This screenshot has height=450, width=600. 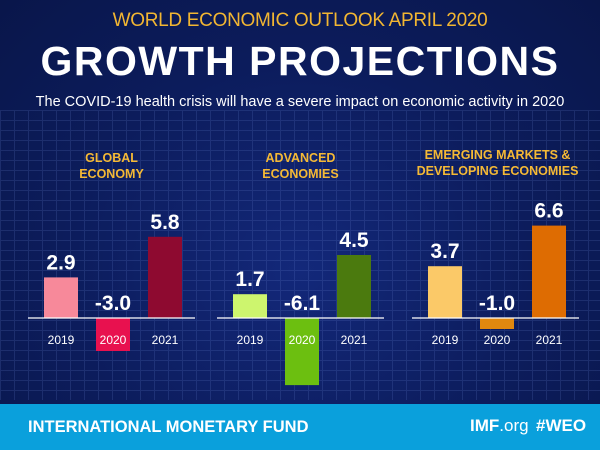 What do you see at coordinates (514, 425) in the screenshot?
I see `site-tld: .org` at bounding box center [514, 425].